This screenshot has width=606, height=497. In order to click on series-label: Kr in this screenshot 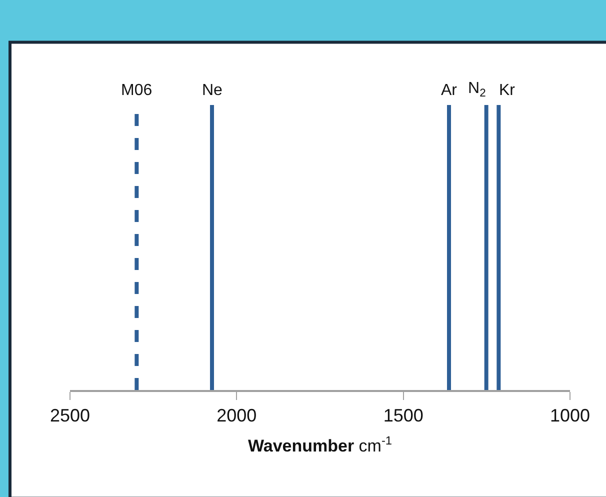, I will do `click(507, 90)`.